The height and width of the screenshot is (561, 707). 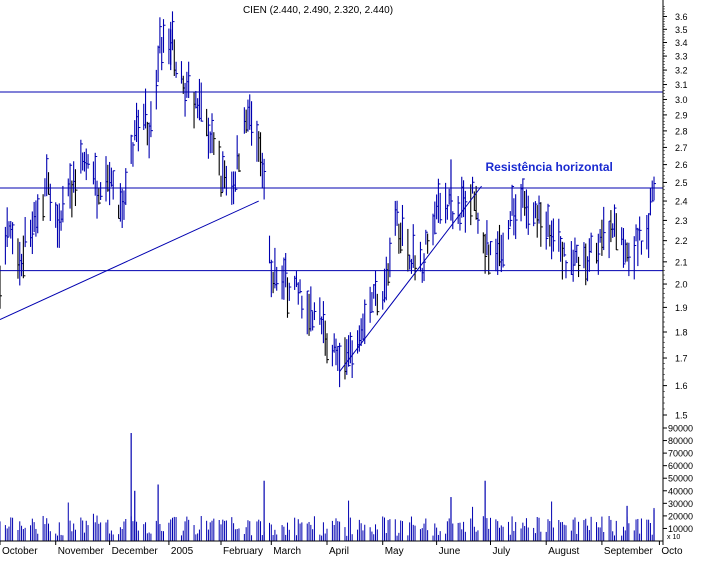 I want to click on month-label: June, so click(x=450, y=551).